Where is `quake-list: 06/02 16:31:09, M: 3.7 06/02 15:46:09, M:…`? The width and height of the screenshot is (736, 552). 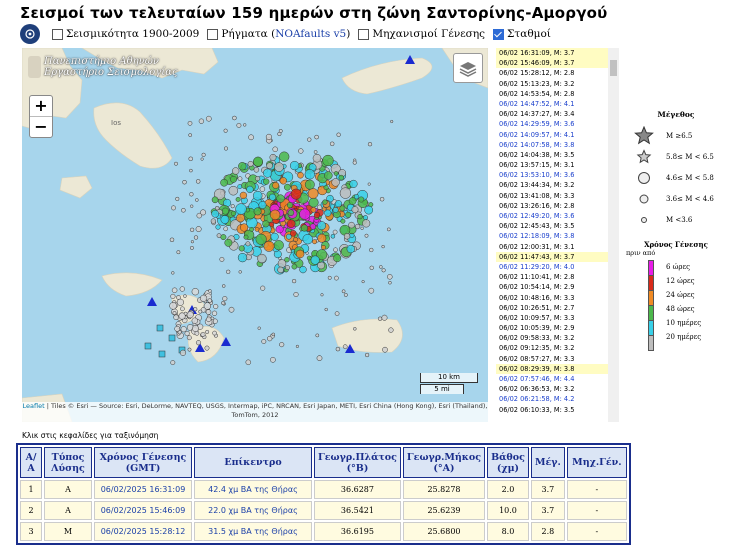
quake-list: 06/02 16:31:09, M: 3.7 06/02 15:46:09, M:… is located at coordinates (552, 235).